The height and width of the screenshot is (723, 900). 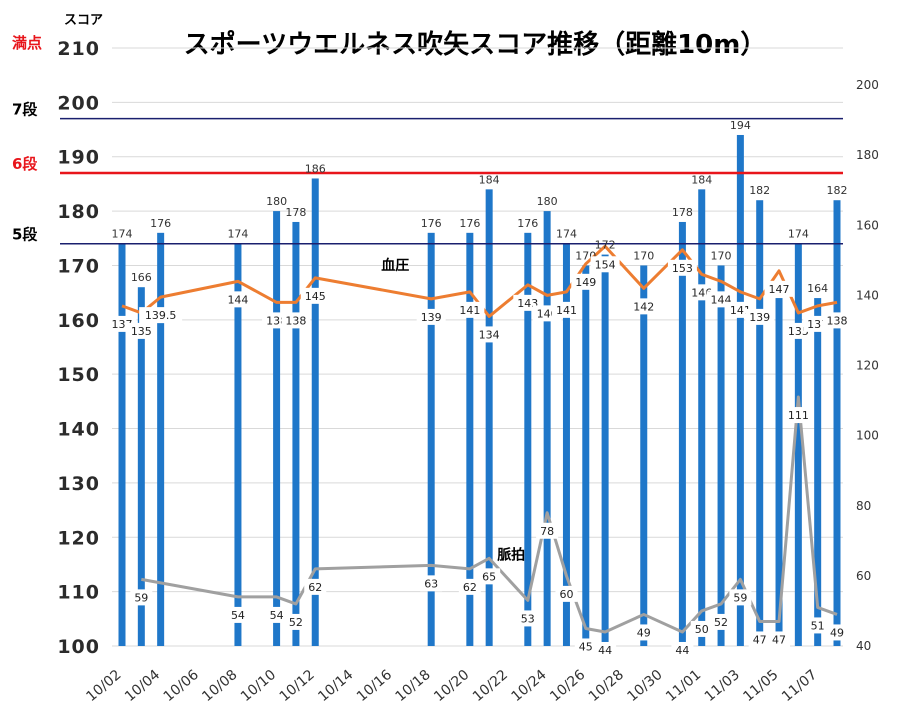 What do you see at coordinates (799, 686) in the screenshot?
I see `x-tick-label: 11/07` at bounding box center [799, 686].